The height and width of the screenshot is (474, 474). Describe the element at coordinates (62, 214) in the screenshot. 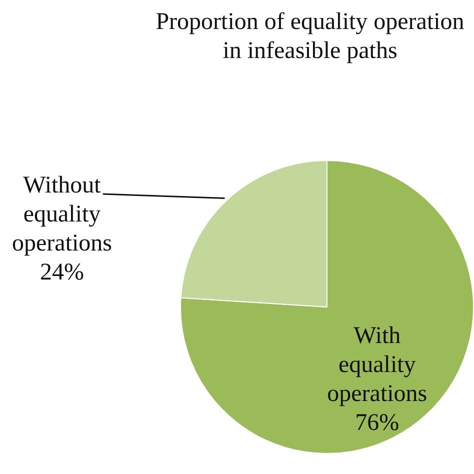

I see `slice-label: Without equality operations` at that location.